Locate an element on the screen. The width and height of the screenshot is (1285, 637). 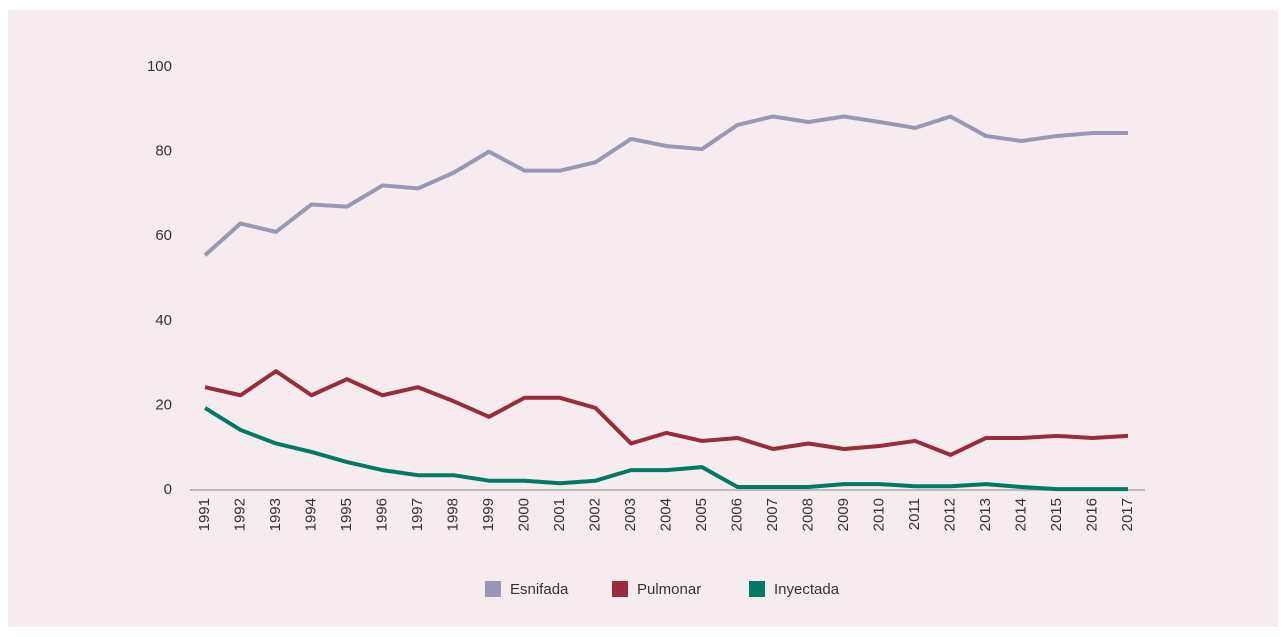
x-tick-label: 1999 is located at coordinates (488, 514).